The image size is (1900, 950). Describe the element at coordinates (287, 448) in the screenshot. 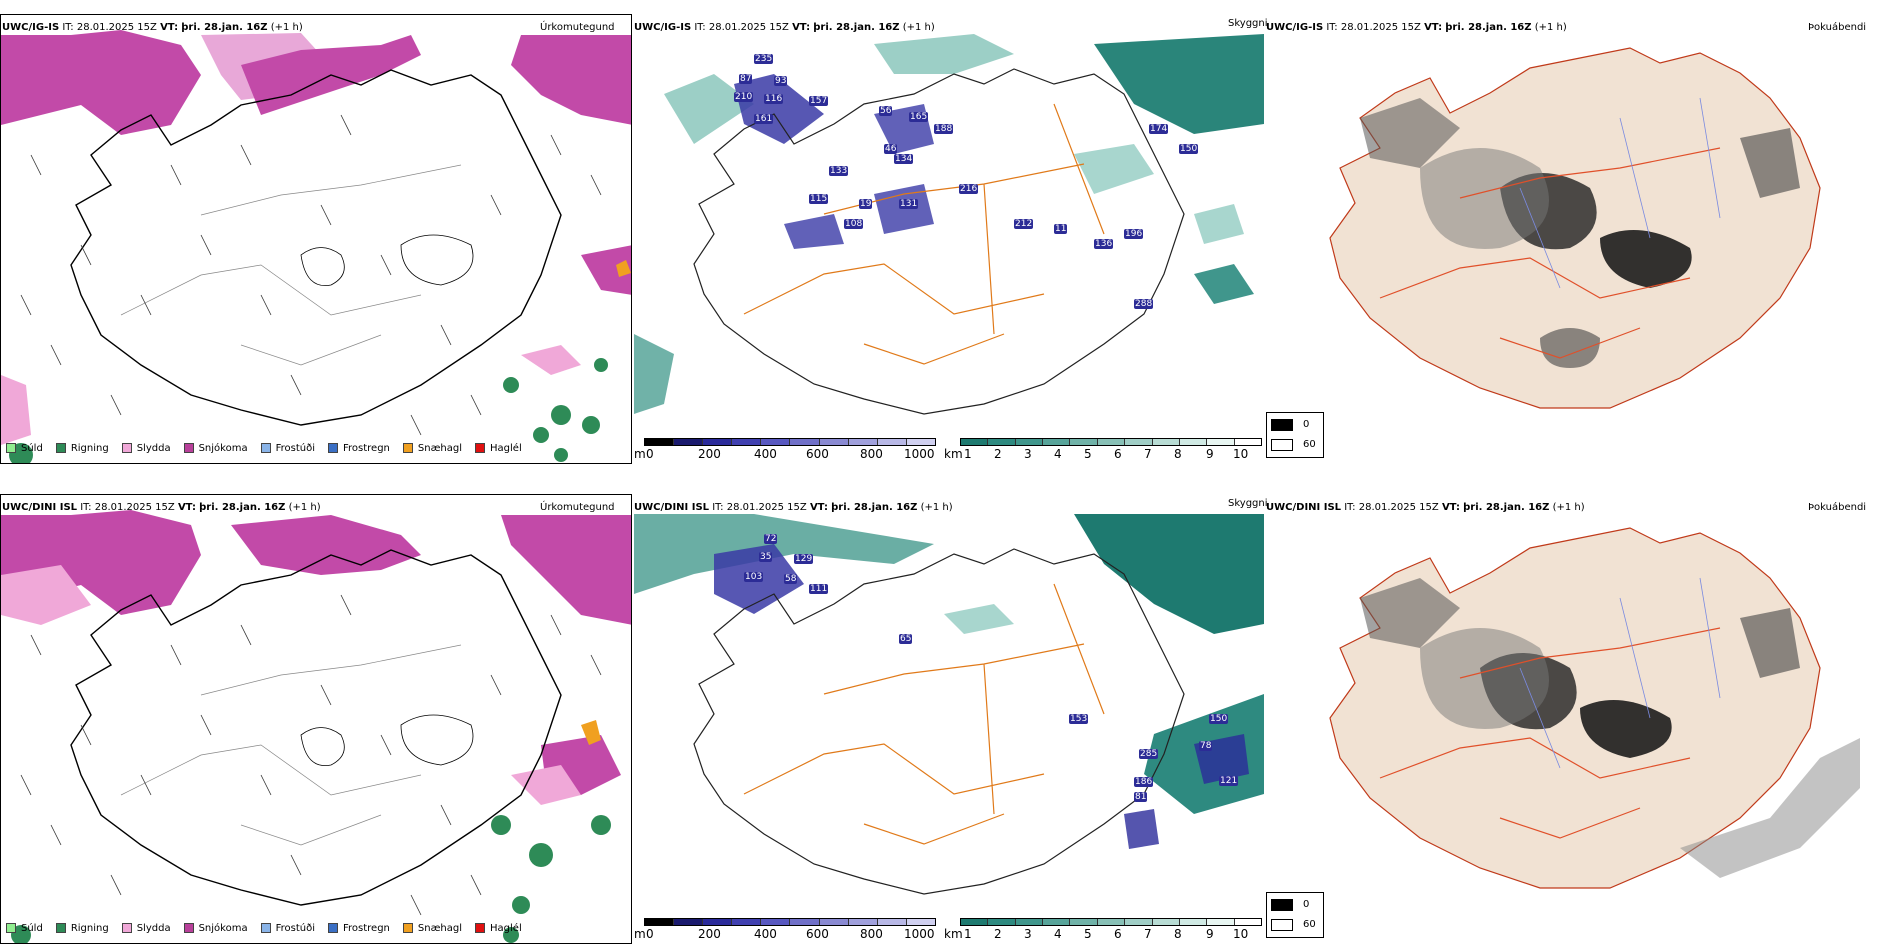

I see `legend-item: Frostúði` at that location.